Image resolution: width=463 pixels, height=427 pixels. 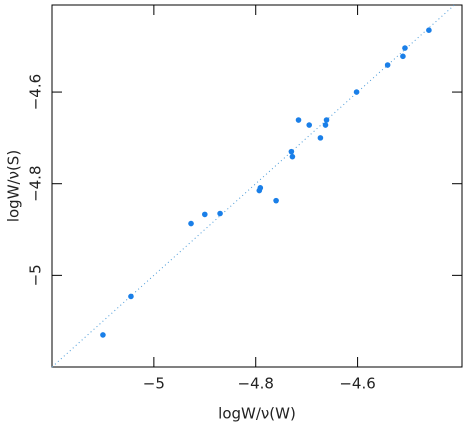 What do you see at coordinates (357, 384) in the screenshot?
I see `x-tick-label: −4.6` at bounding box center [357, 384].